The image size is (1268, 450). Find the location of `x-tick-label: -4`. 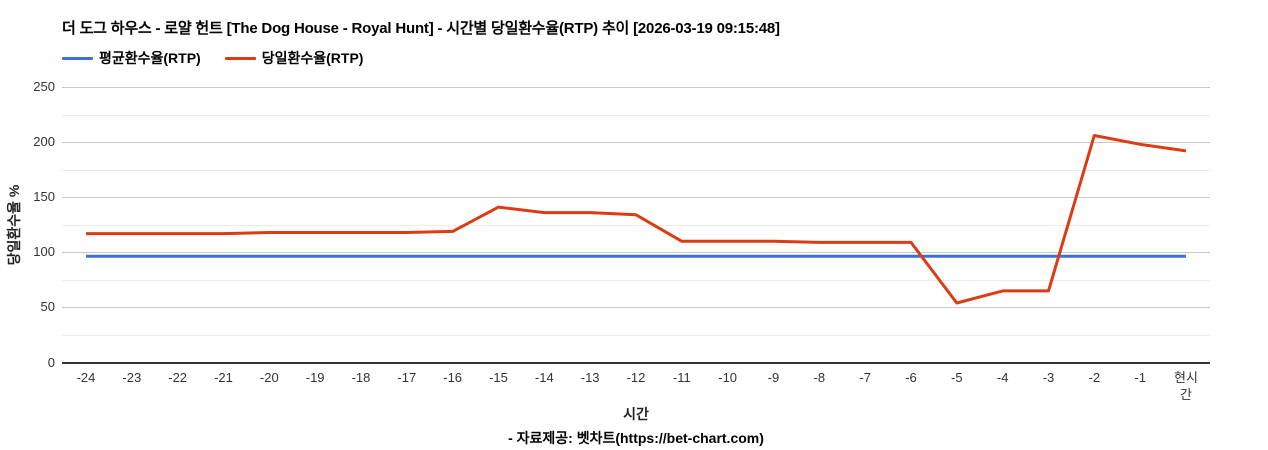

x-tick-label: -4 is located at coordinates (1002, 377).